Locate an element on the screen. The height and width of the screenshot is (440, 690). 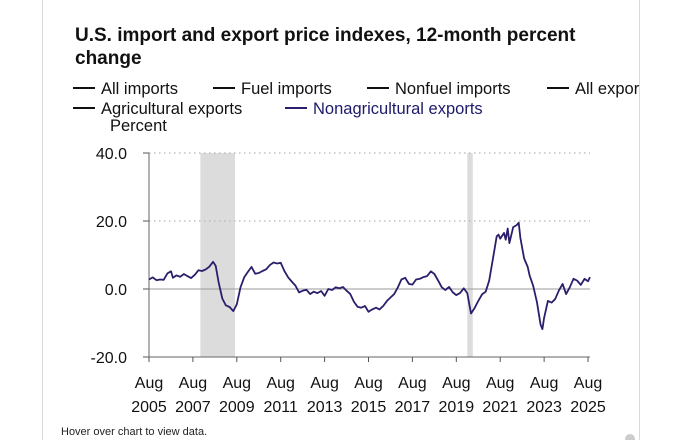
hover-hint: Hover over chart to view data. is located at coordinates (134, 432).